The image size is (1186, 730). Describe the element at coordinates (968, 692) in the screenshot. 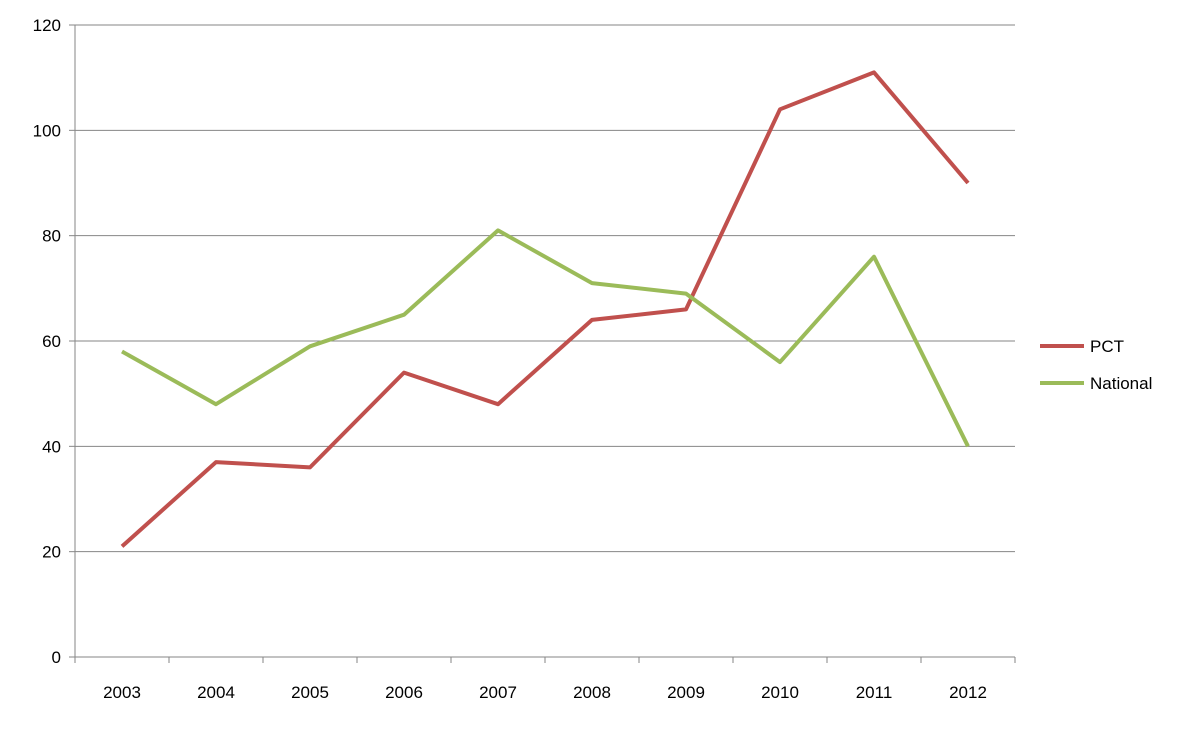

I see `x-tick-label: 2012` at that location.